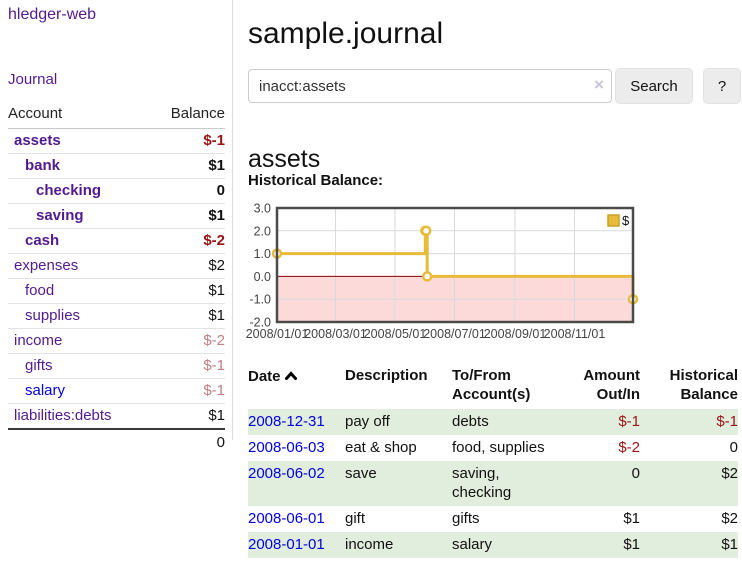 This screenshot has height=582, width=742. Describe the element at coordinates (493, 422) in the screenshot. I see `register-row: 2008-12-31 pay off debts $-1 $-1` at that location.